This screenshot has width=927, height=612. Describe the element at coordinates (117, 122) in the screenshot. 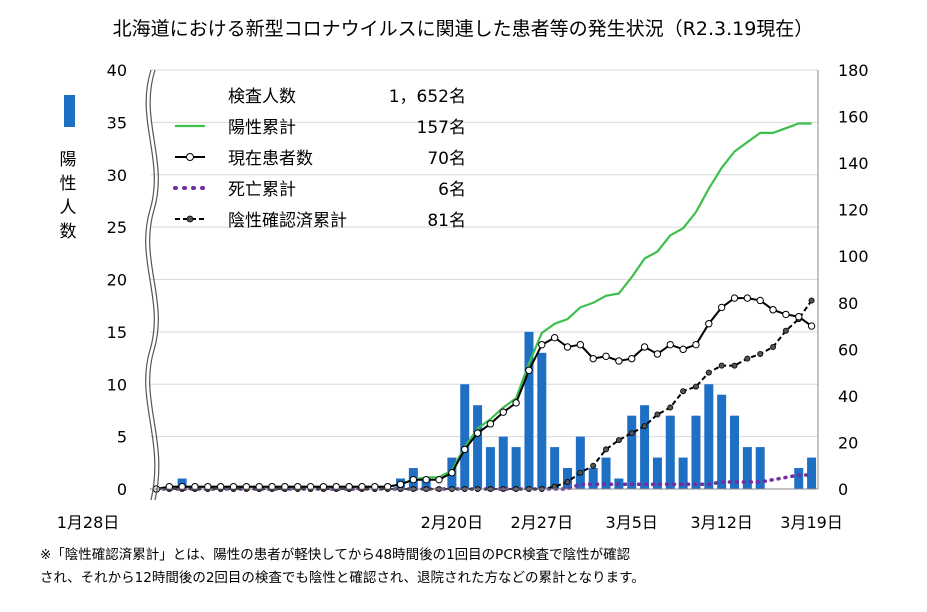

I see `left-tick-label: 35` at that location.